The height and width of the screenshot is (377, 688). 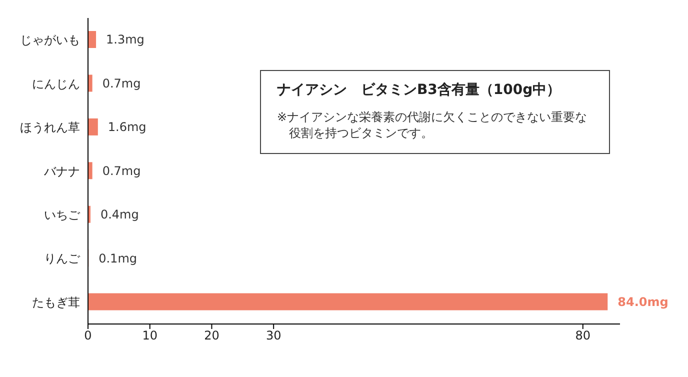 I want to click on x-tick-label: 30, so click(x=274, y=335).